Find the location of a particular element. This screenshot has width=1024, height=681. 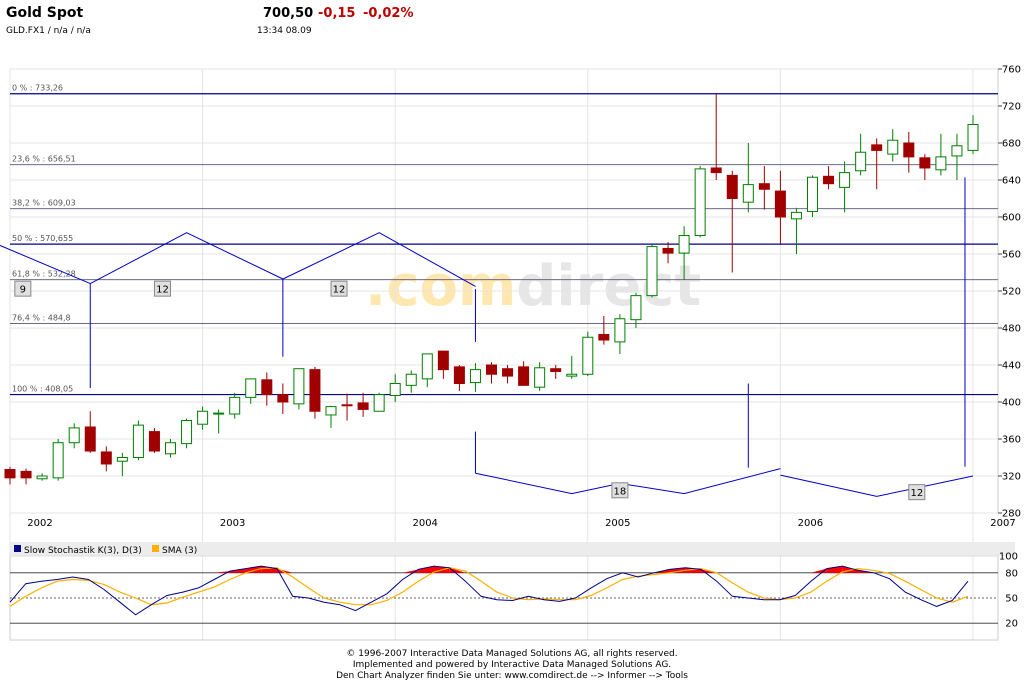

y-tick-label: 440 is located at coordinates (1011, 366).